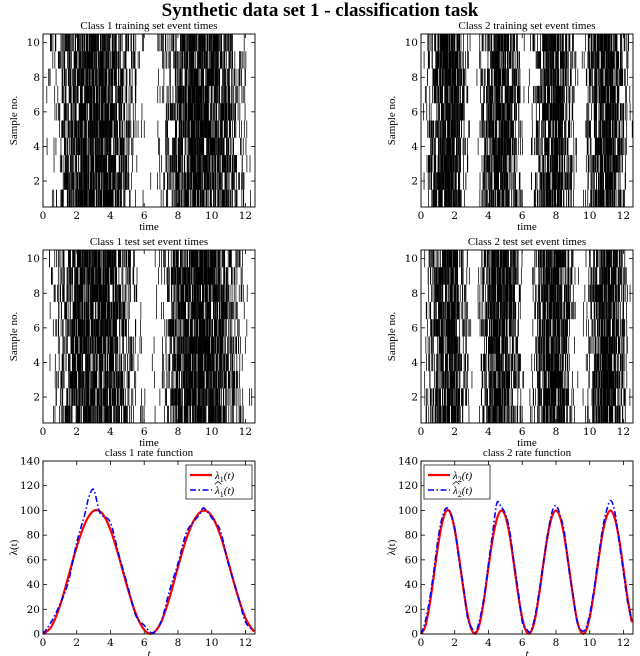  Describe the element at coordinates (76, 216) in the screenshot. I see `c1-train-xtick-label: 2` at that location.